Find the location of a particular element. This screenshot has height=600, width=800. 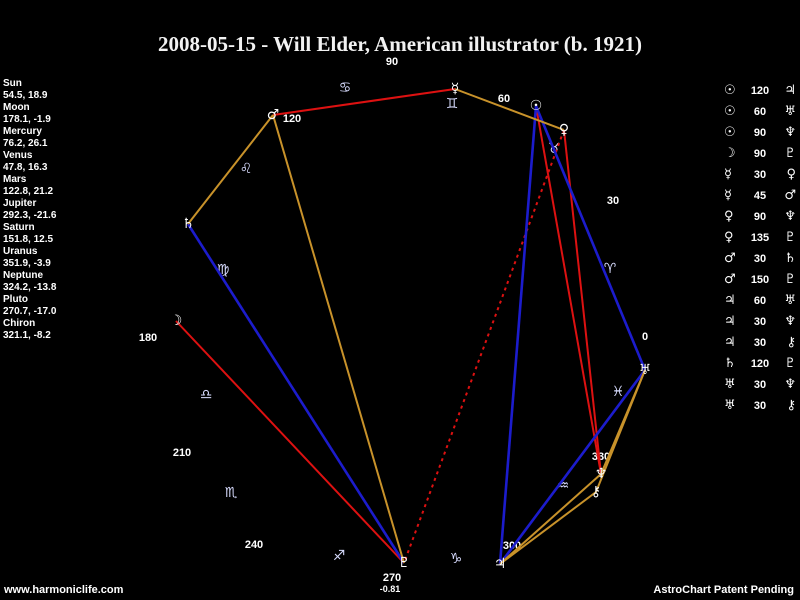

aspect-planet1-glyph: ☿ is located at coordinates (728, 195).